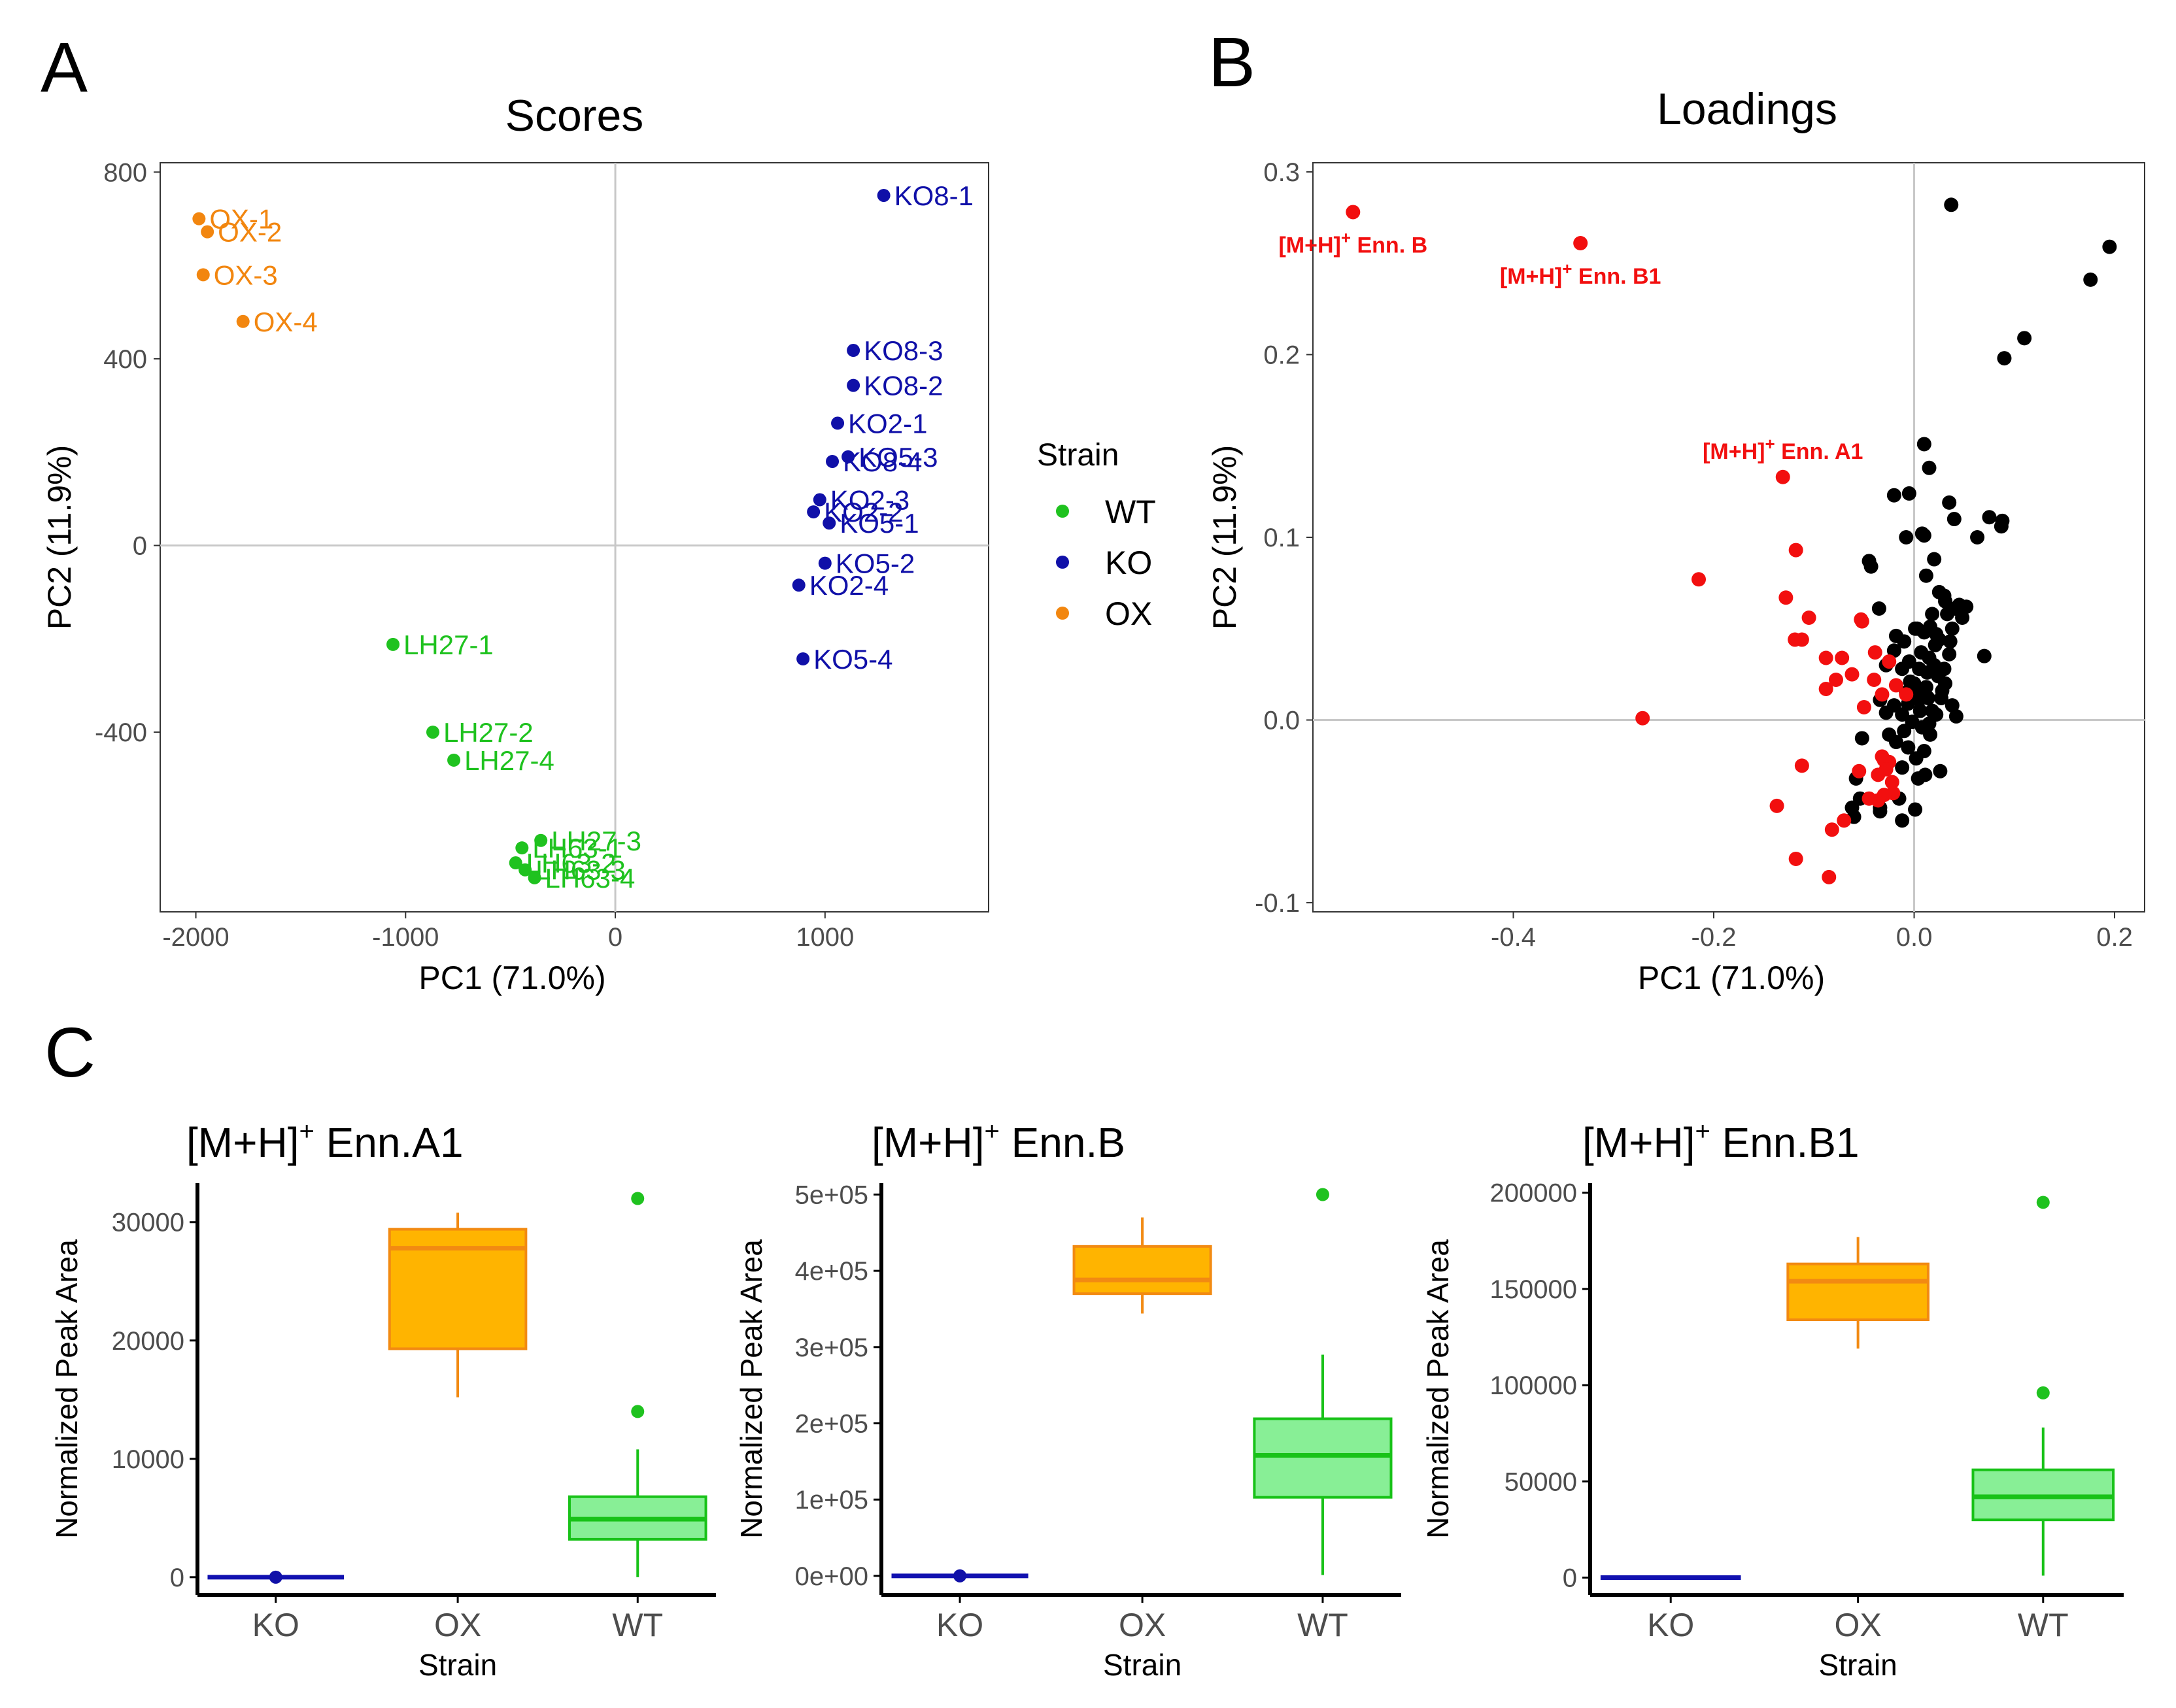 This screenshot has width=2176, height=1708. Describe the element at coordinates (1062, 511) in the screenshot. I see `legend-key-wt` at that location.